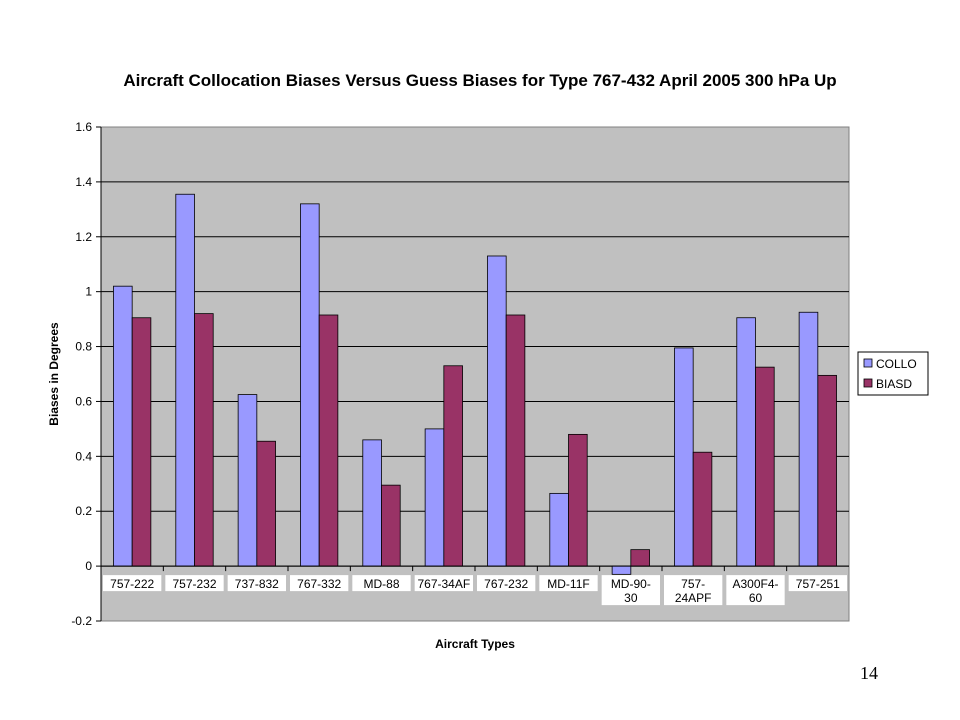 This screenshot has width=960, height=720. Describe the element at coordinates (693, 584) in the screenshot. I see `category-label: 757-` at that location.